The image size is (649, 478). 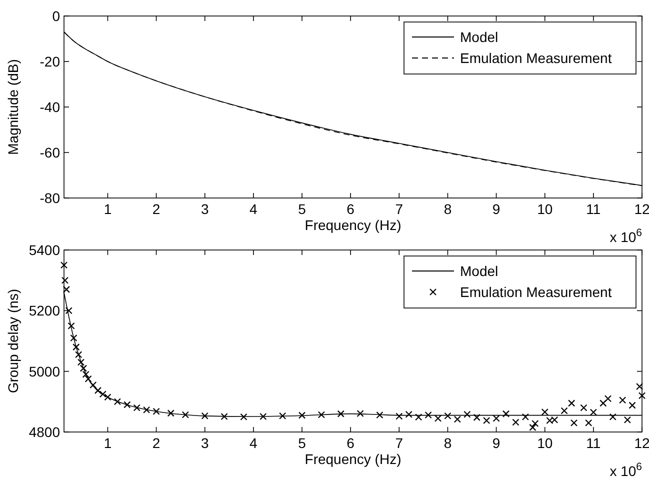 What do you see at coordinates (50, 62) in the screenshot?
I see `y-tick-label: -20` at bounding box center [50, 62].